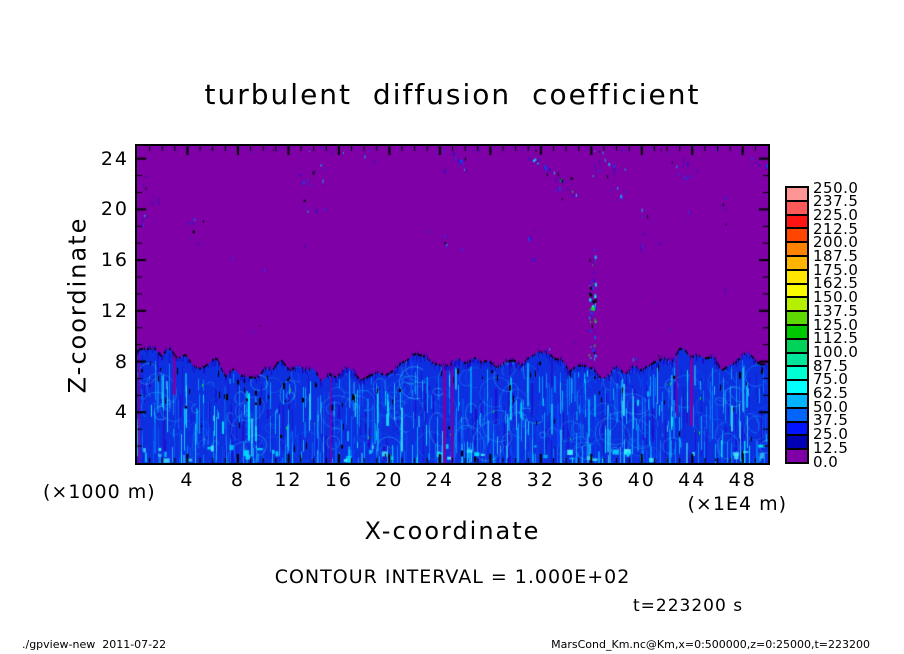 Image resolution: width=904 pixels, height=654 pixels. What do you see at coordinates (452, 577) in the screenshot?
I see `contour-interval-note: CONTOUR INTERVAL = 1.000E+02` at bounding box center [452, 577].